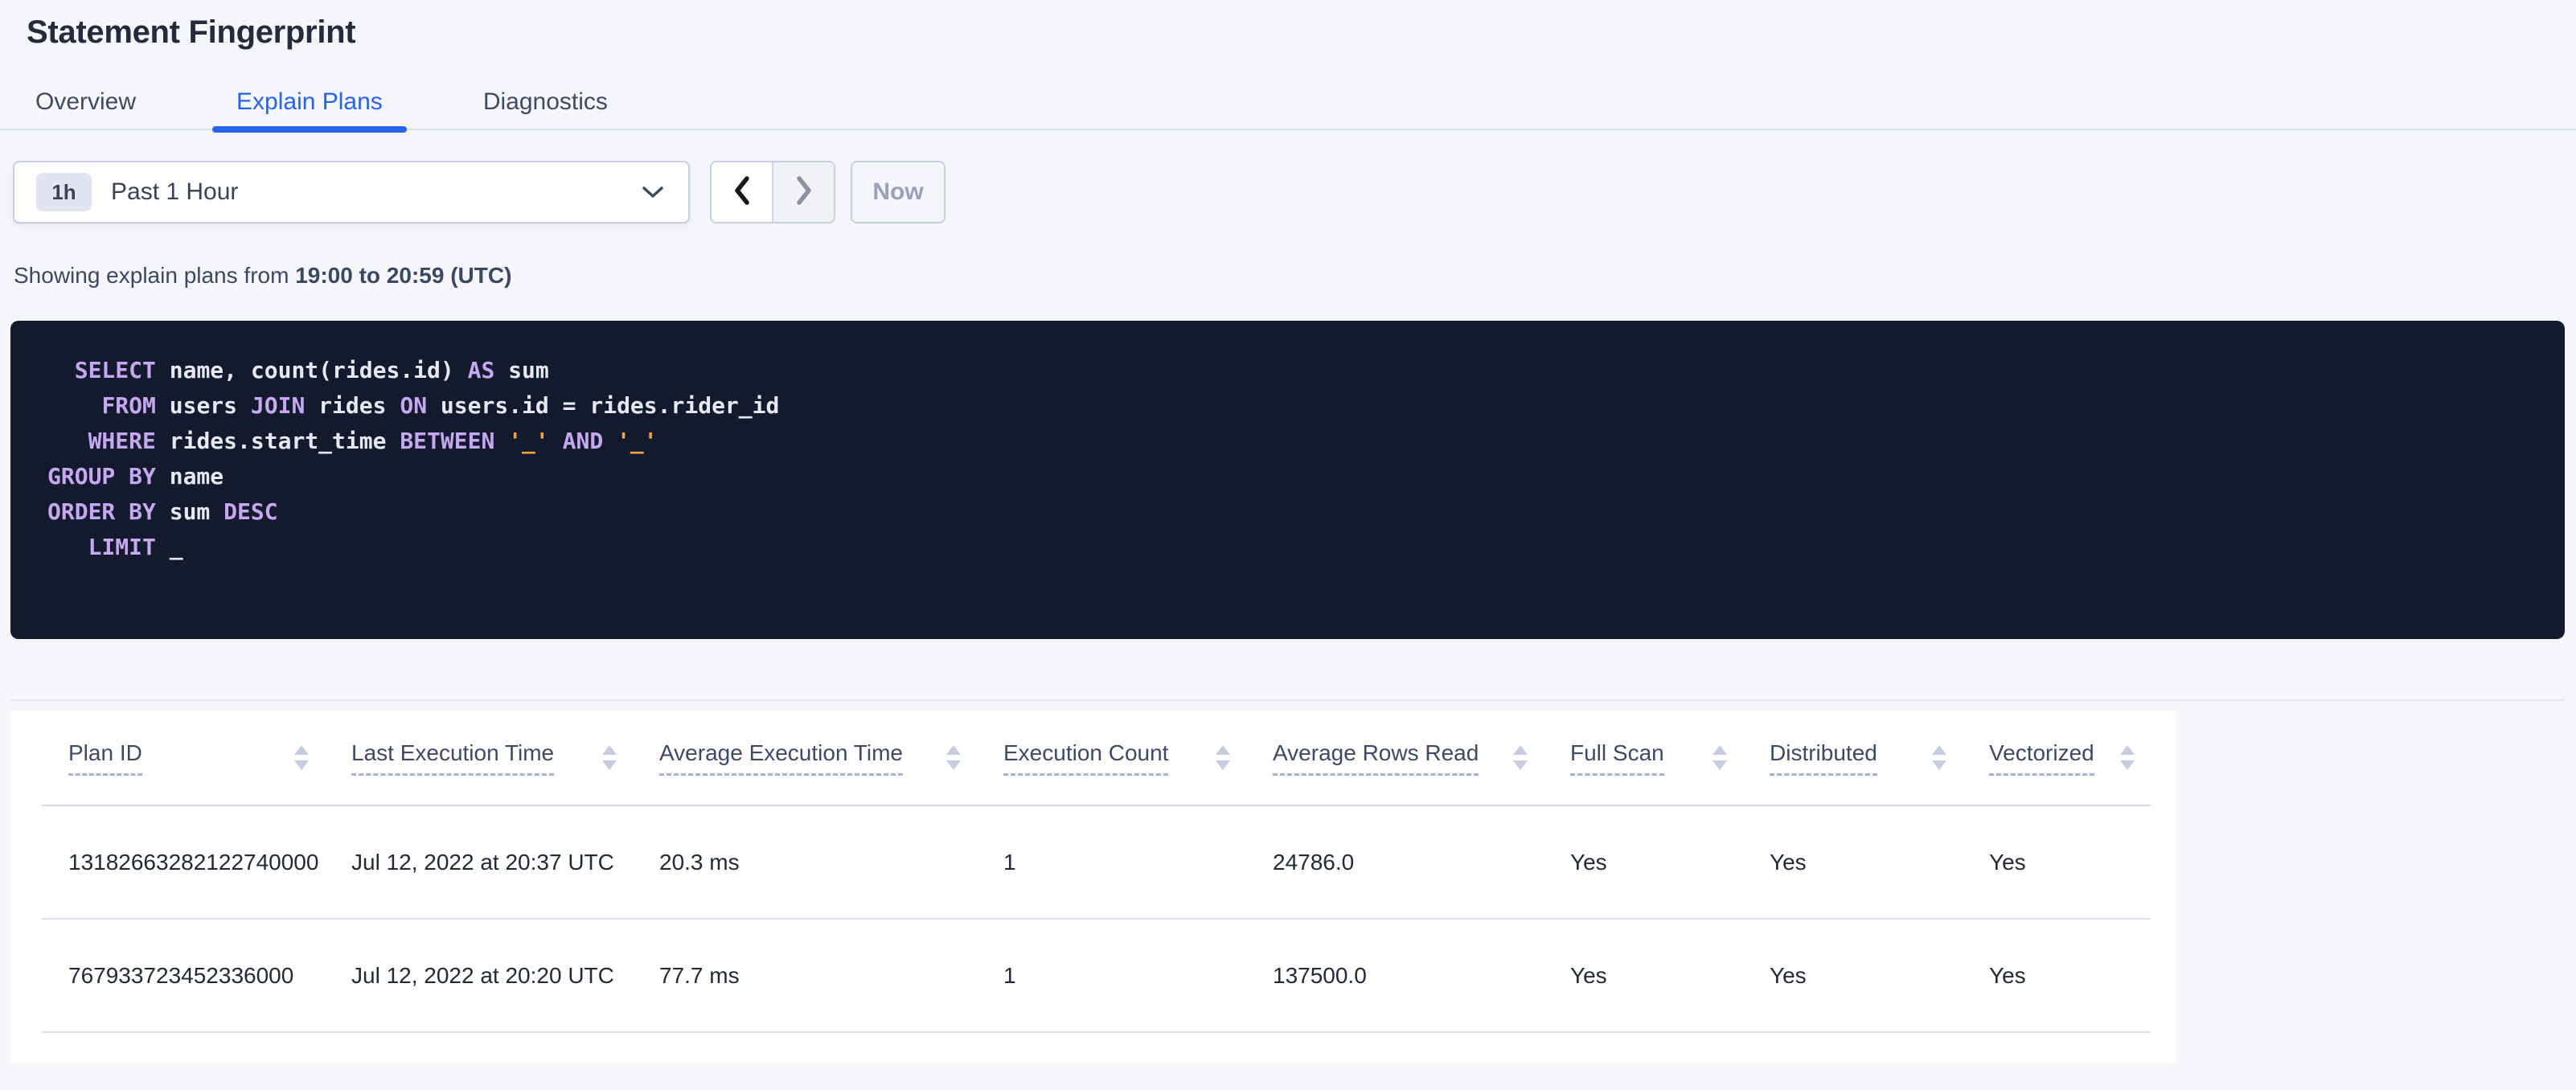  I want to click on cell-last-execution-time: Jul 12, 2022 at 20:20 UTC, so click(483, 975).